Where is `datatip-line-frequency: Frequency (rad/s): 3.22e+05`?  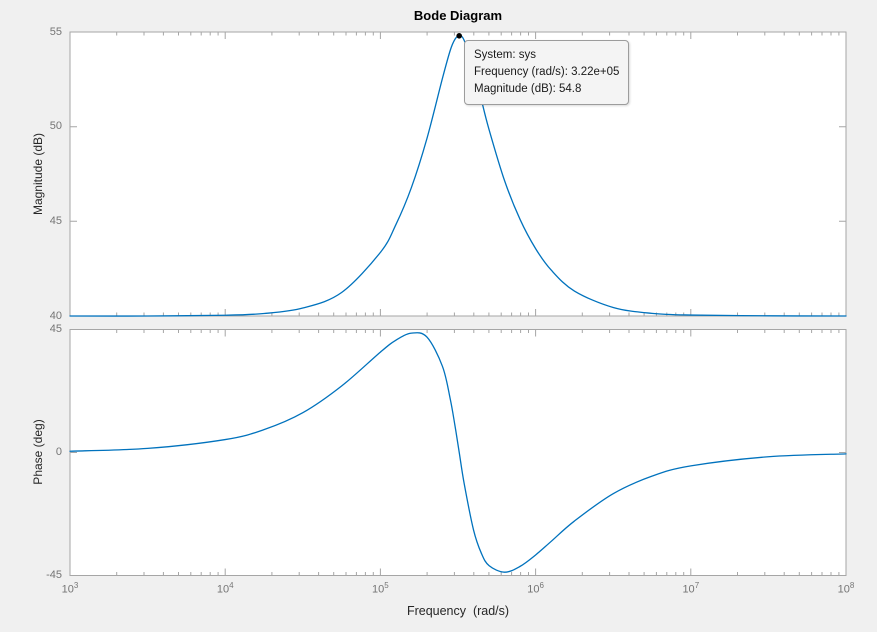
datatip-line-frequency: Frequency (rad/s): 3.22e+05 is located at coordinates (547, 72).